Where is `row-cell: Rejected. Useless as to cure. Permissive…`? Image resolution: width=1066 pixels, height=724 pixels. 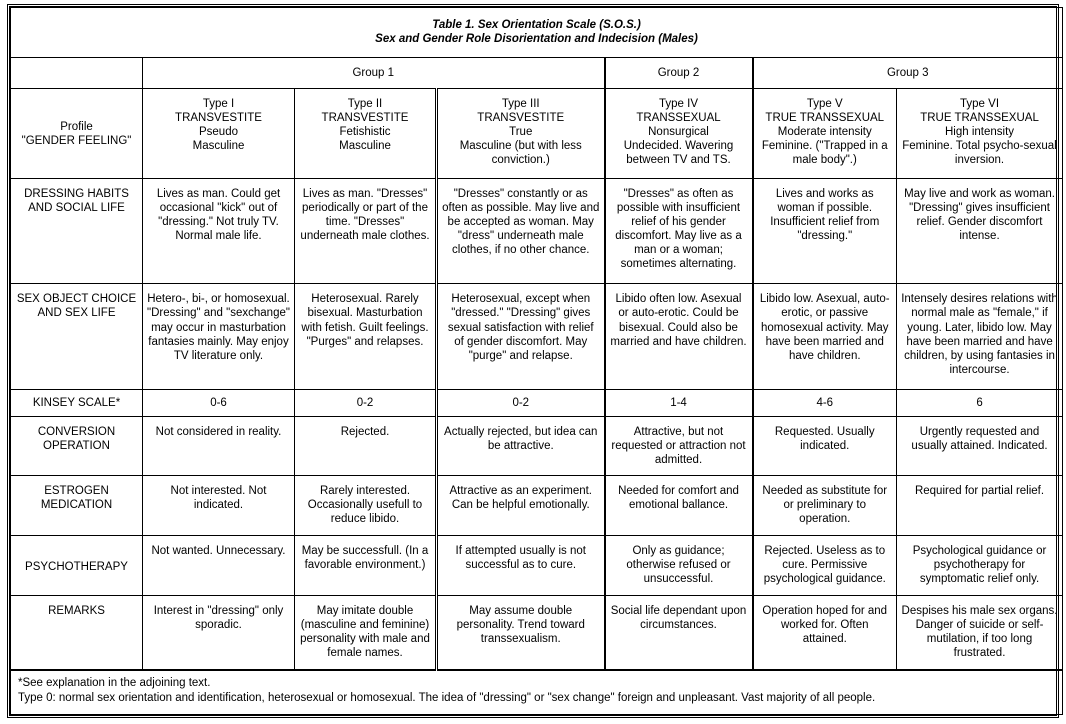 row-cell: Rejected. Useless as to cure. Permissive… is located at coordinates (824, 565).